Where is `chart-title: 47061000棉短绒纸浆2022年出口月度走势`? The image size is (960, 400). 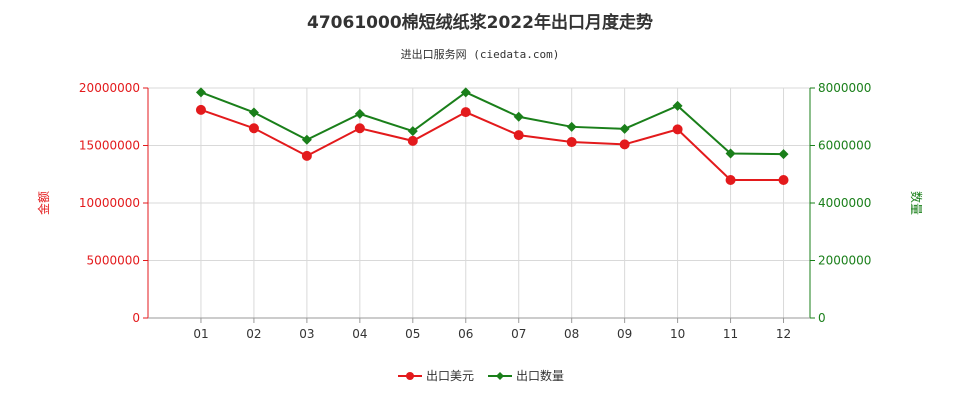
chart-title: 47061000棉短绒纸浆2022年出口月度走势 is located at coordinates (480, 22).